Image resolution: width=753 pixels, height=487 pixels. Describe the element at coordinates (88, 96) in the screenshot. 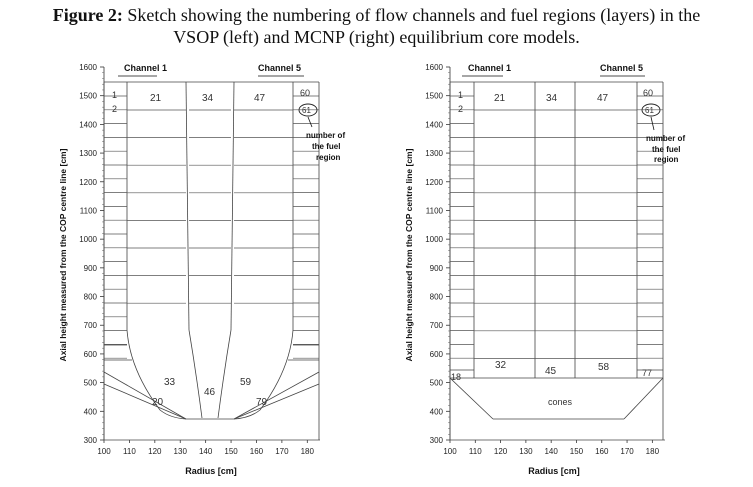

I see `left-y-tick-label: 1500` at that location.